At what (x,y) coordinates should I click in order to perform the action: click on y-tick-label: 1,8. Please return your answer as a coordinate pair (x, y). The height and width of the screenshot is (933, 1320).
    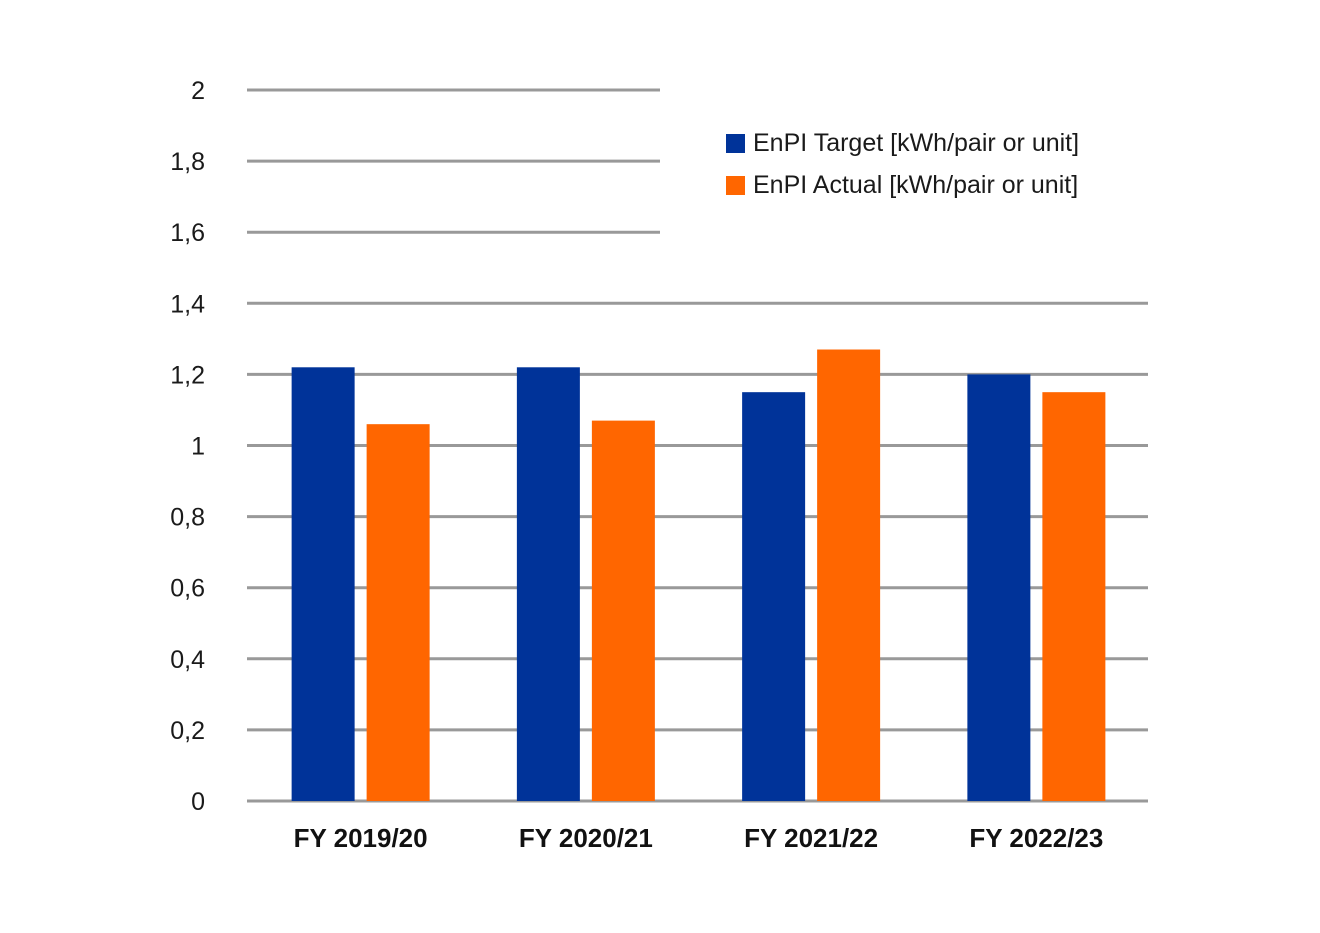
    Looking at the image, I should click on (187, 162).